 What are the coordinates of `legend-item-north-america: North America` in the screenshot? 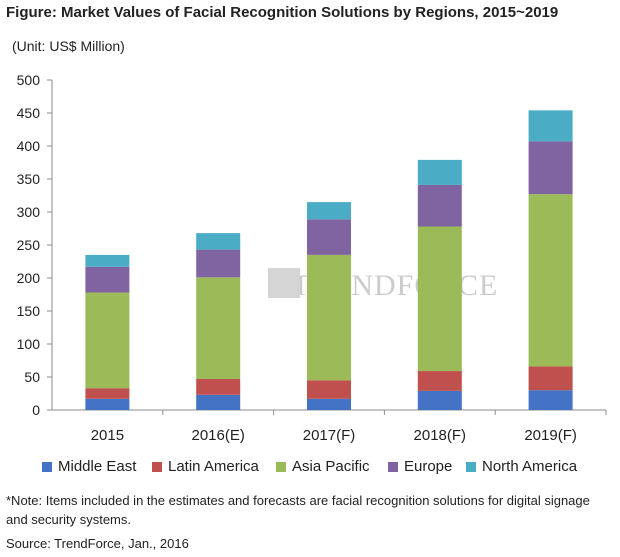 It's located at (521, 466).